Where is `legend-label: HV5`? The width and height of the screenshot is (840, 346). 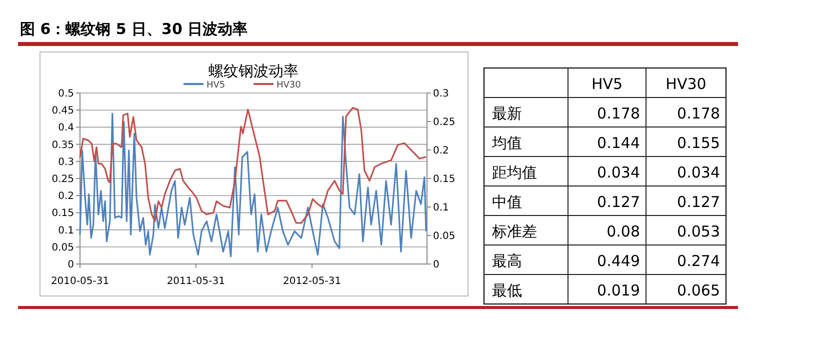 legend-label: HV5 is located at coordinates (216, 85).